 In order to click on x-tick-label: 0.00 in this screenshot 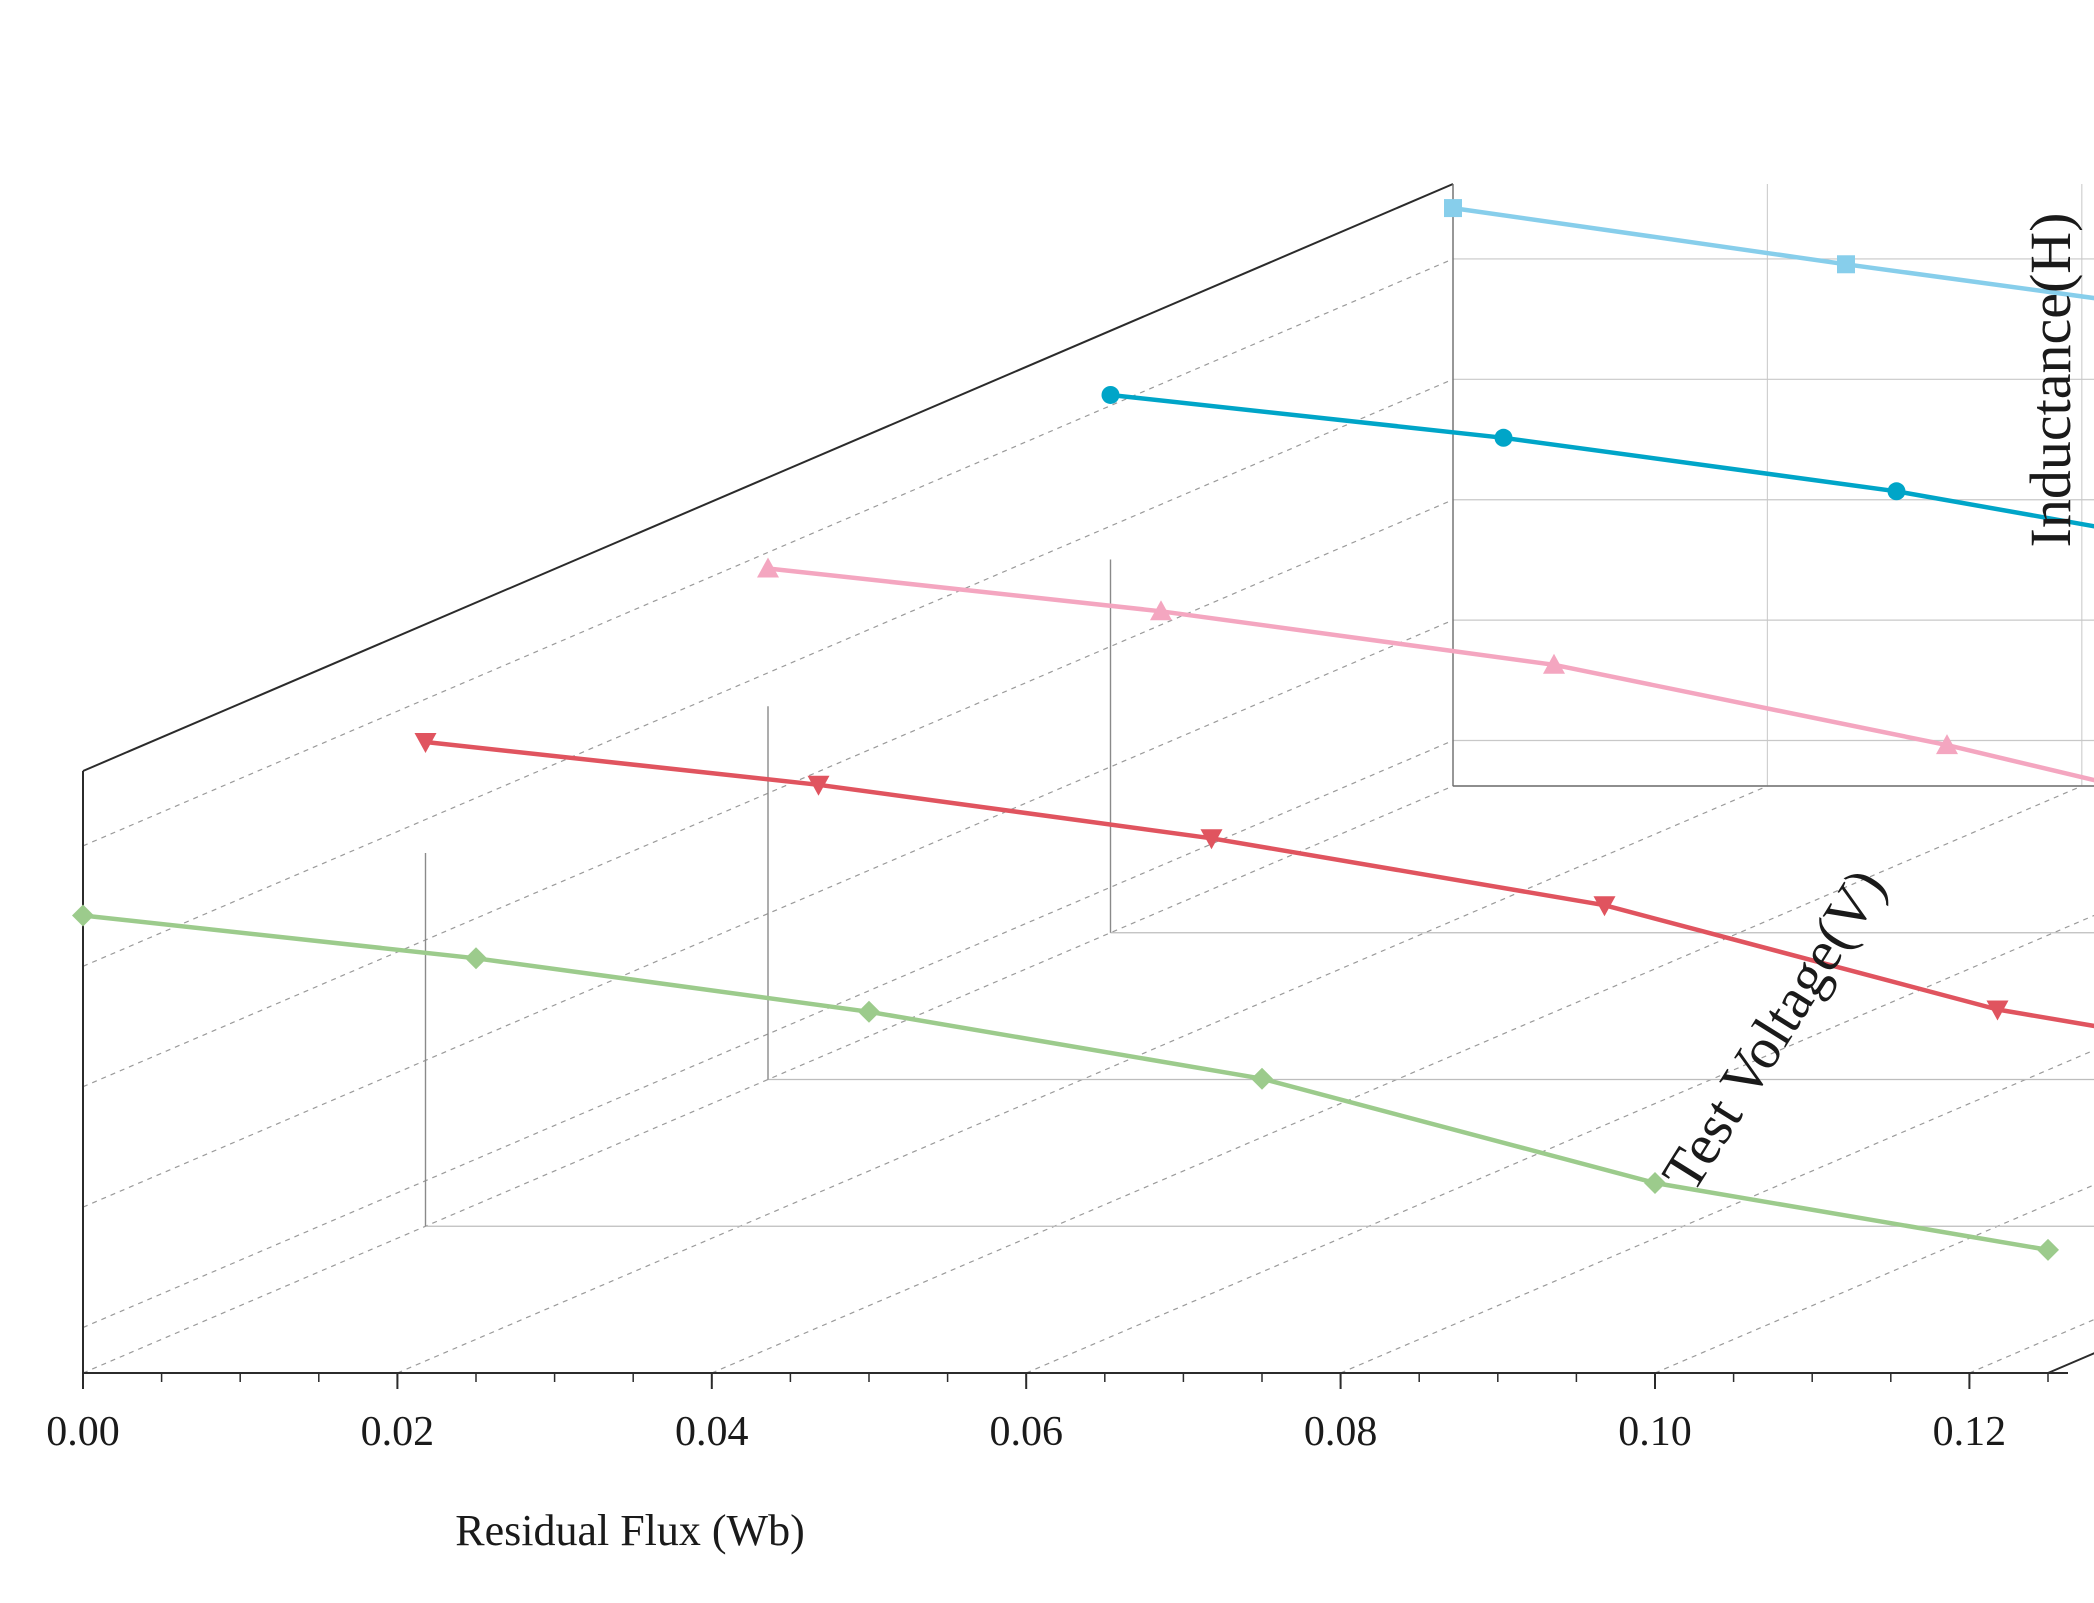, I will do `click(83, 1432)`.